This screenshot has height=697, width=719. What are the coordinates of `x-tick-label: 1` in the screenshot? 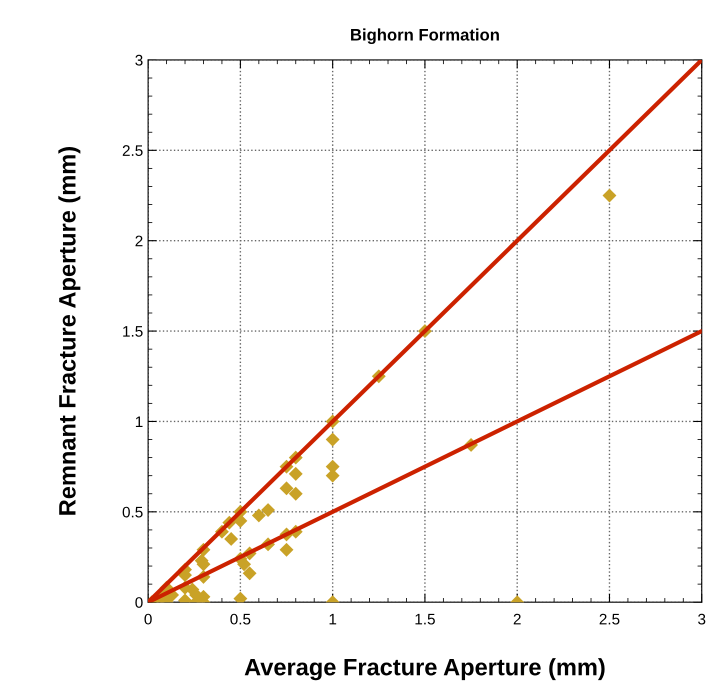 It's located at (333, 619).